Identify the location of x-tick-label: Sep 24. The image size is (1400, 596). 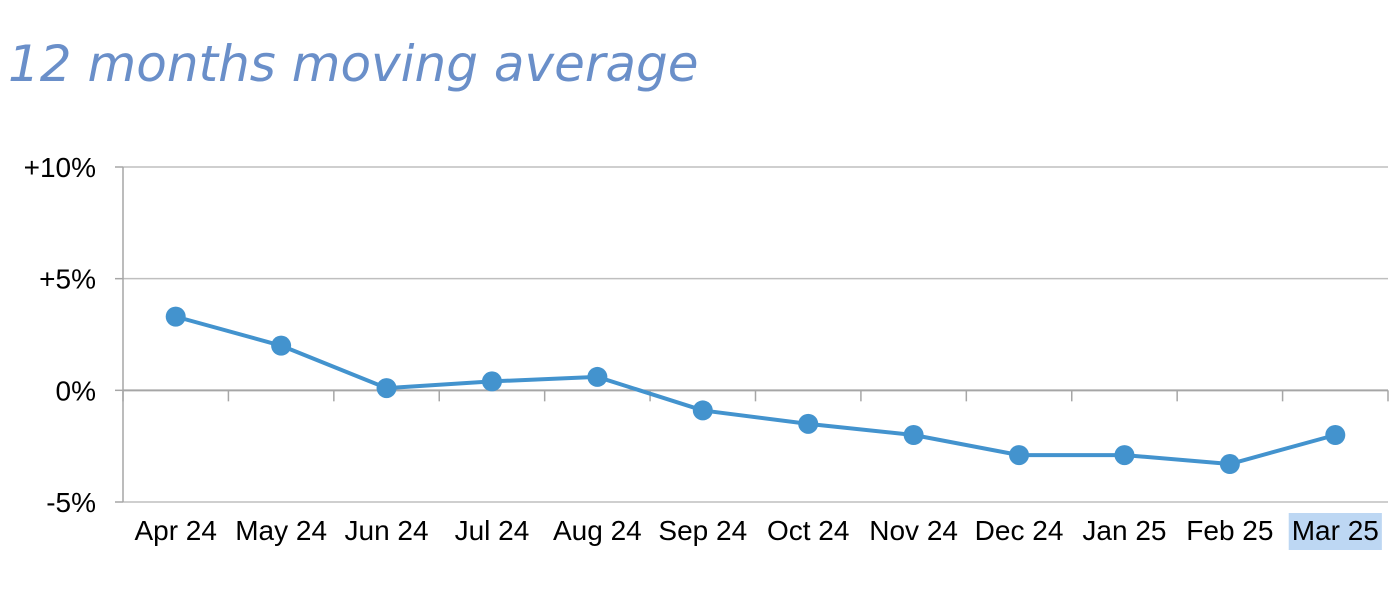
(702, 530).